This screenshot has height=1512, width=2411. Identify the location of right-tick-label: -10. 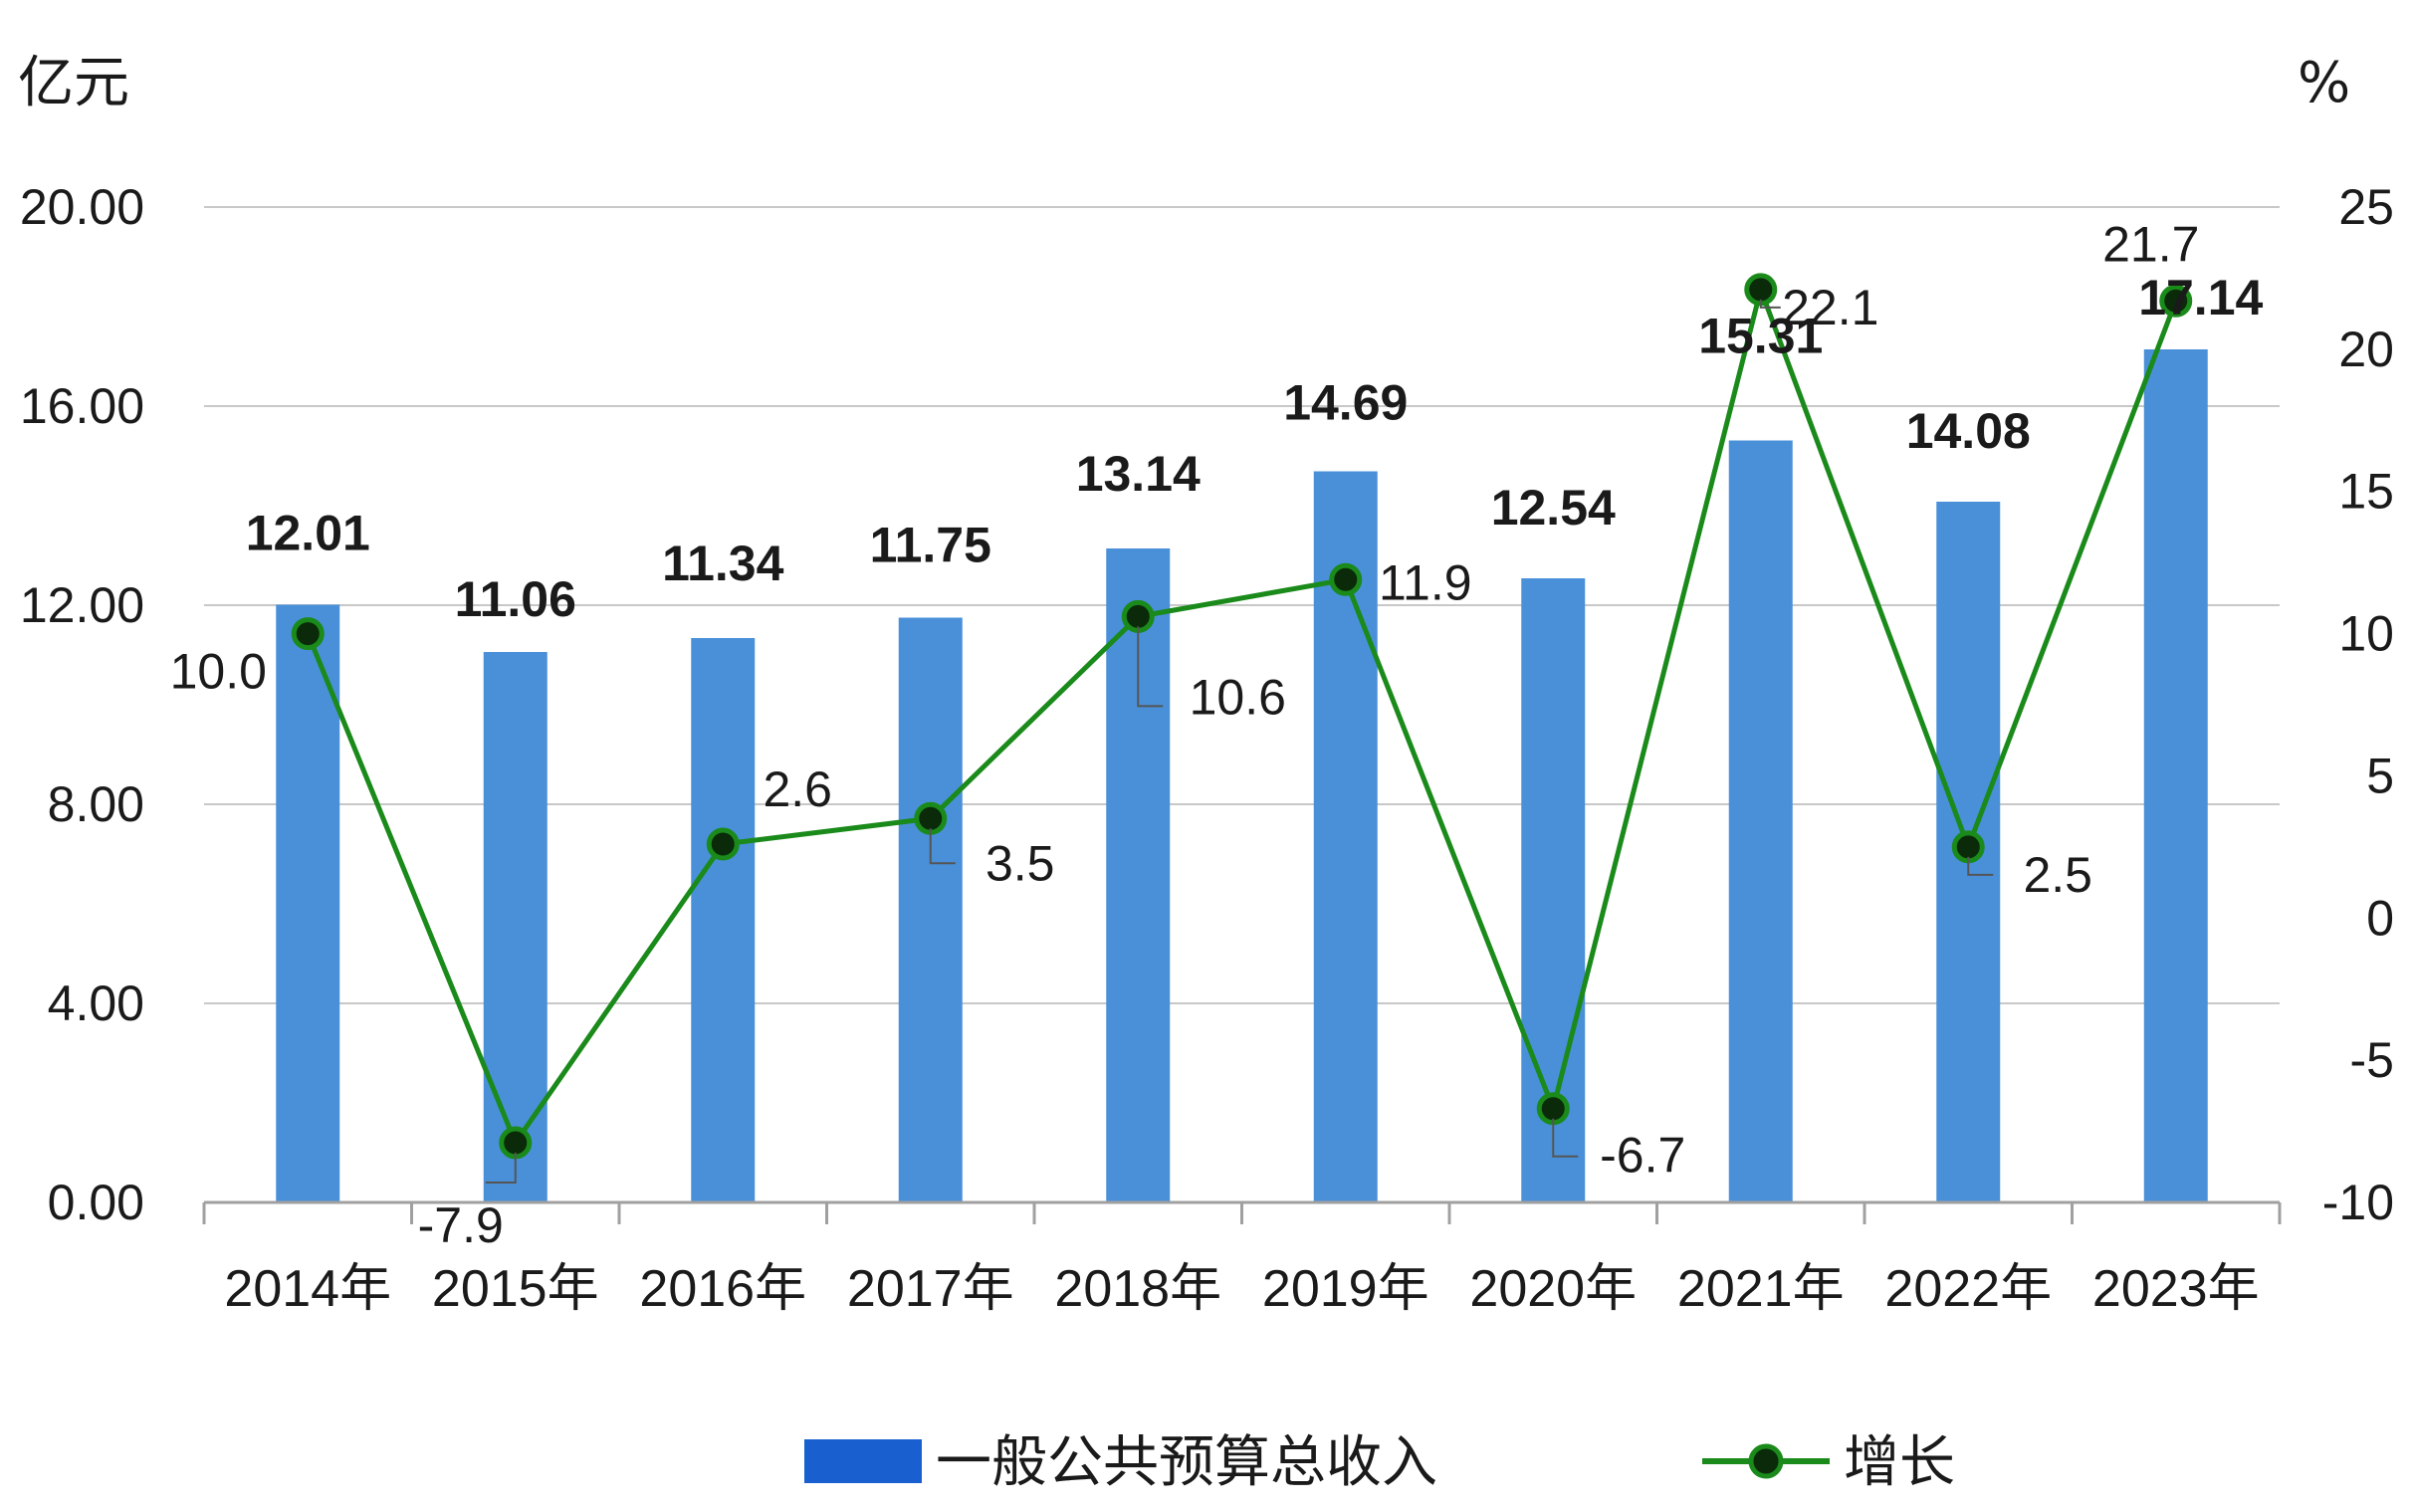
(2358, 1202).